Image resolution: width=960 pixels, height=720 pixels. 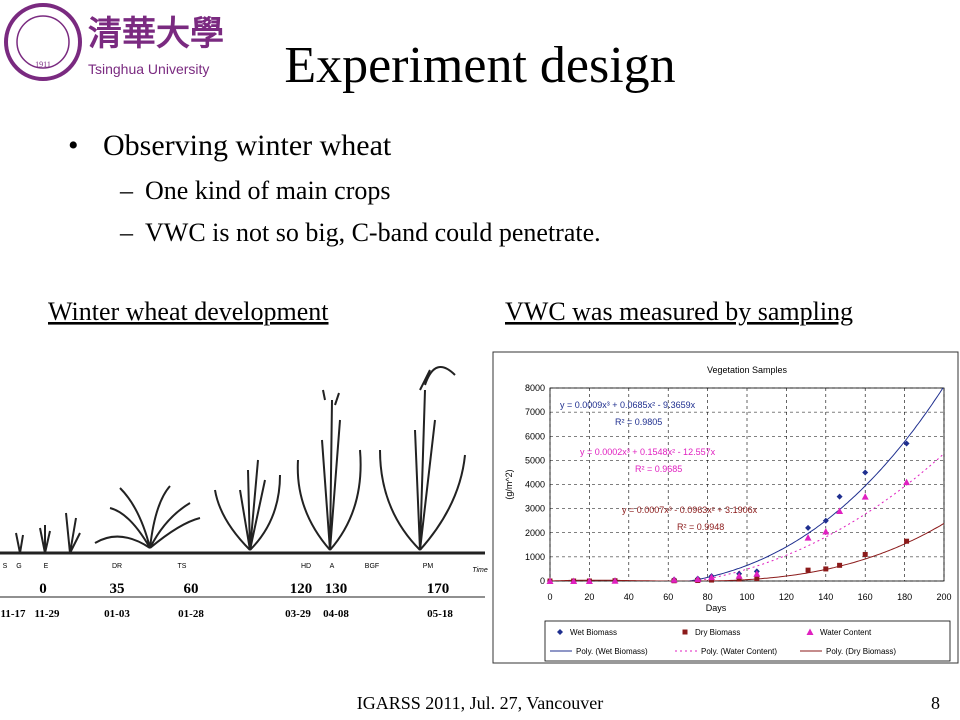 I want to click on date-label: 01-28, so click(x=191, y=614).